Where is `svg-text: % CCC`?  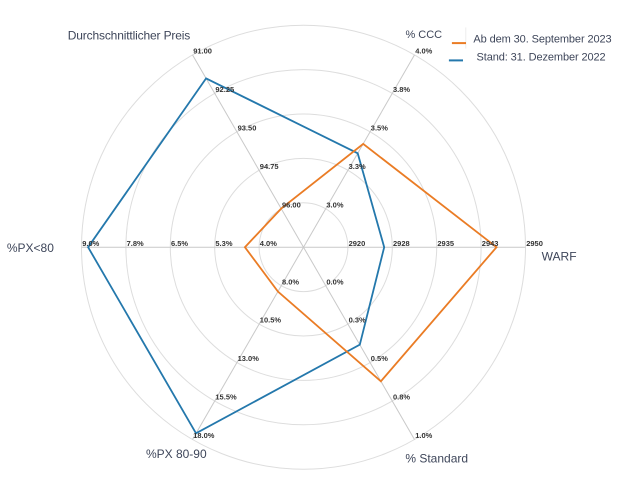 svg-text: % CCC is located at coordinates (423, 35).